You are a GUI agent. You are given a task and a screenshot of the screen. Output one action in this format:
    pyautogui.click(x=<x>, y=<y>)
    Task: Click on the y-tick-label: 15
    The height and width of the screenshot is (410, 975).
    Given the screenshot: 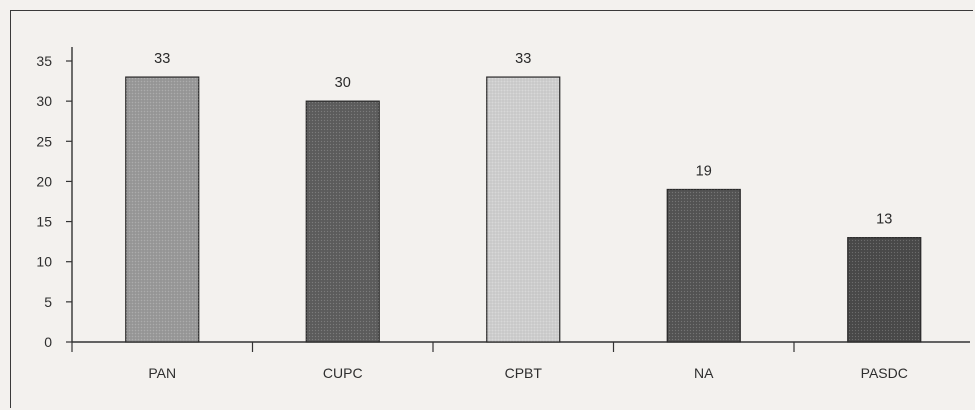 What is the action you would take?
    pyautogui.click(x=44, y=222)
    